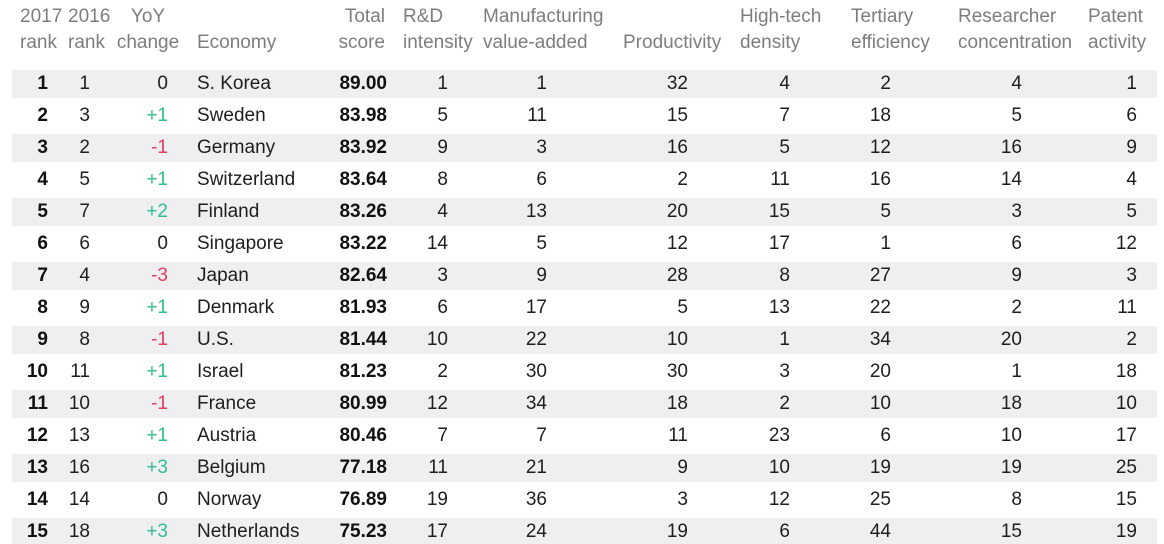 Image resolution: width=1164 pixels, height=544 pixels. Describe the element at coordinates (584, 468) in the screenshot. I see `table-row: 13 16 +3 Belgium 77.18 11 21 9 10 19 19 25` at that location.